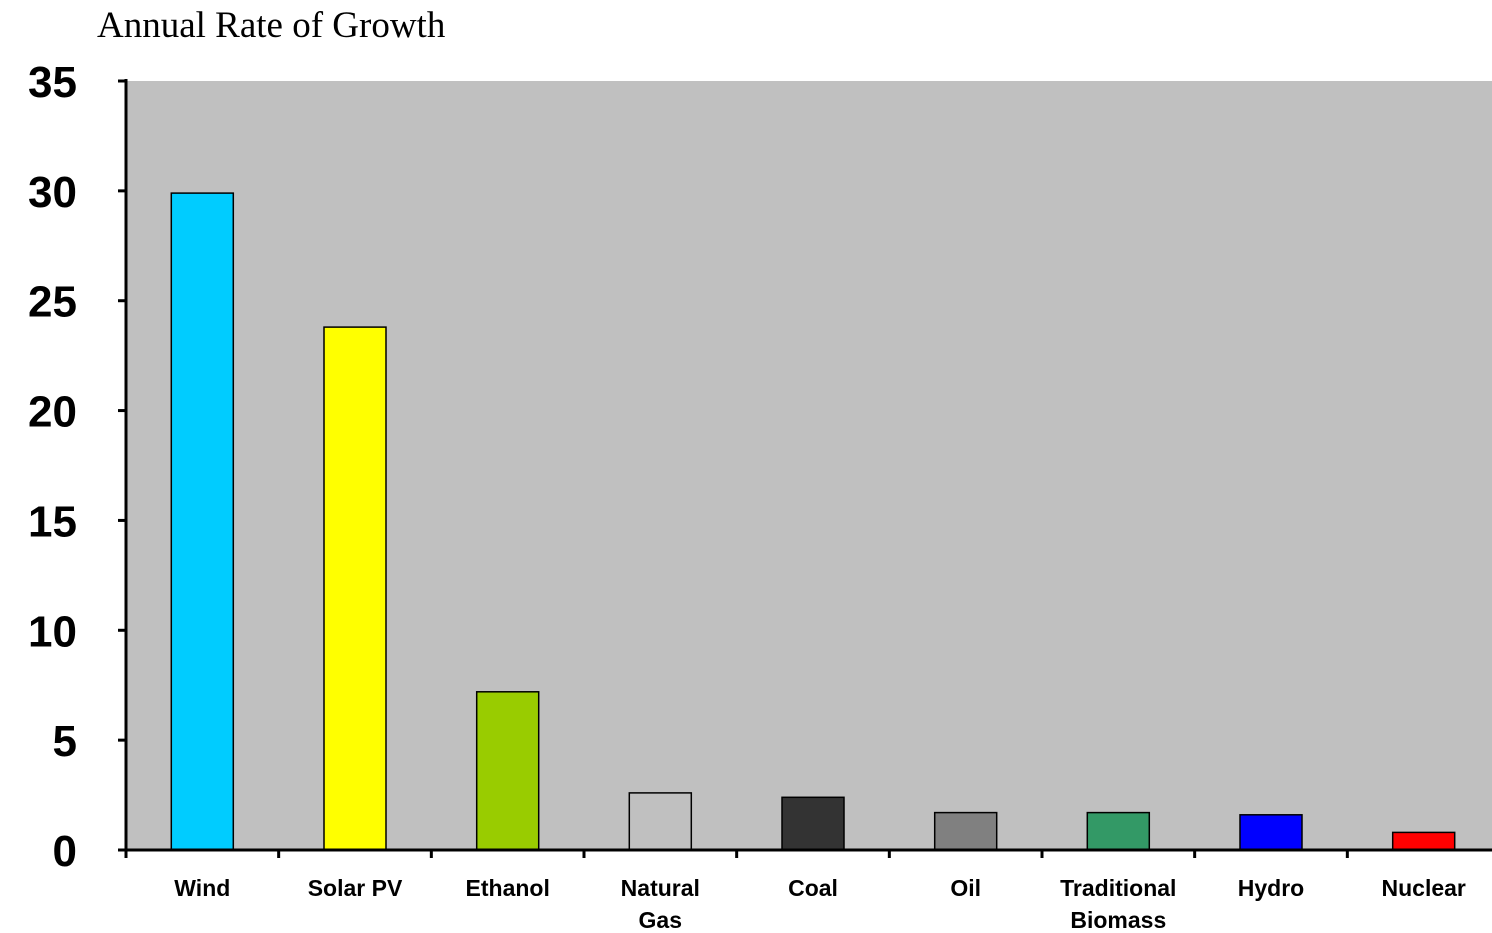 The width and height of the screenshot is (1492, 933). What do you see at coordinates (202, 521) in the screenshot?
I see `bar-wind` at bounding box center [202, 521].